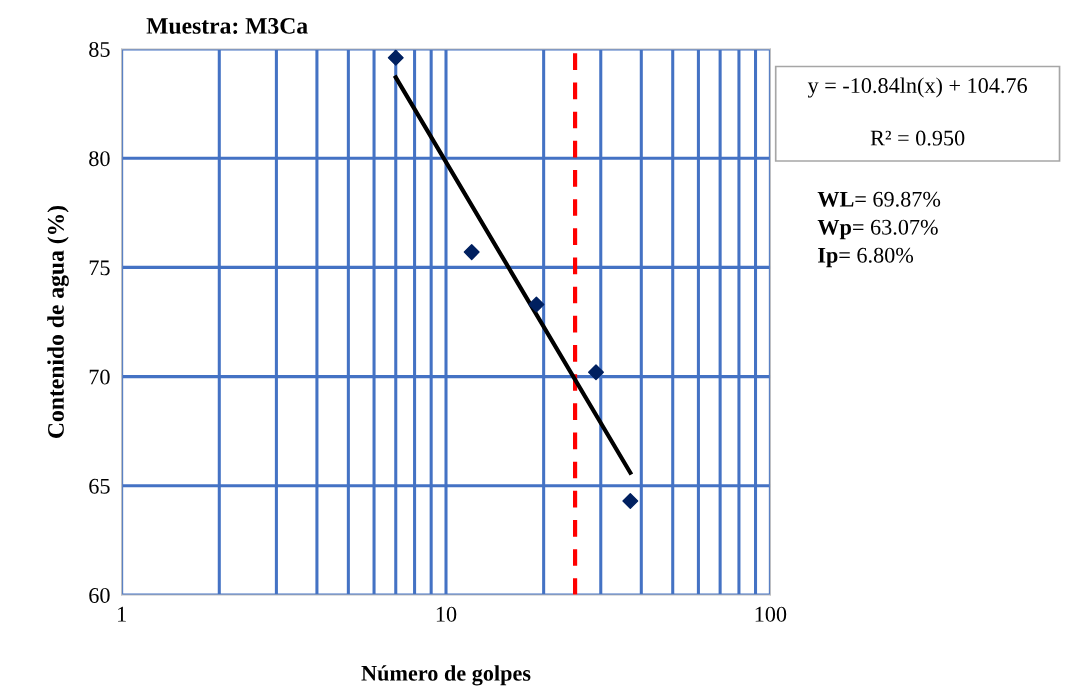 The height and width of the screenshot is (700, 1067). What do you see at coordinates (917, 138) in the screenshot?
I see `text: R² = 0.950` at bounding box center [917, 138].